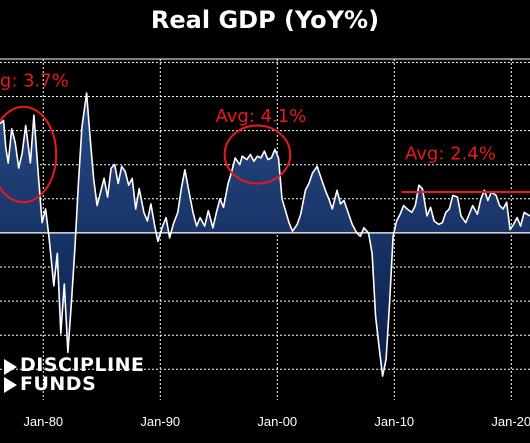  What do you see at coordinates (510, 421) in the screenshot?
I see `x-tick-label: Jan-20` at bounding box center [510, 421].